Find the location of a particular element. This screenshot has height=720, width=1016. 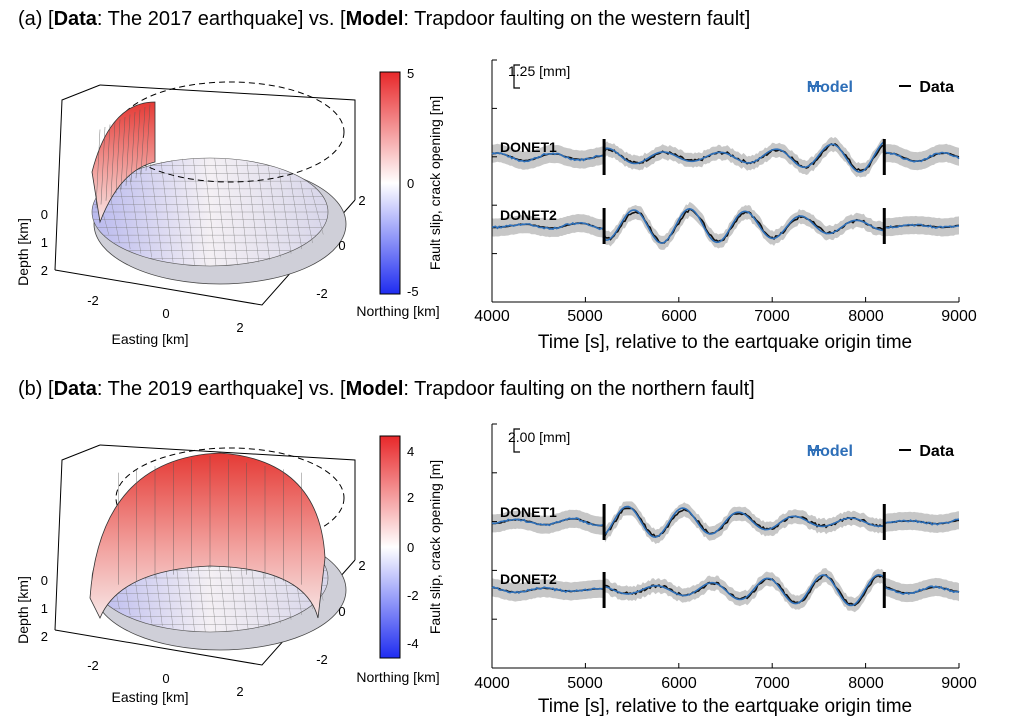

scale-bar-label: 1.25 [mm] is located at coordinates (539, 71).